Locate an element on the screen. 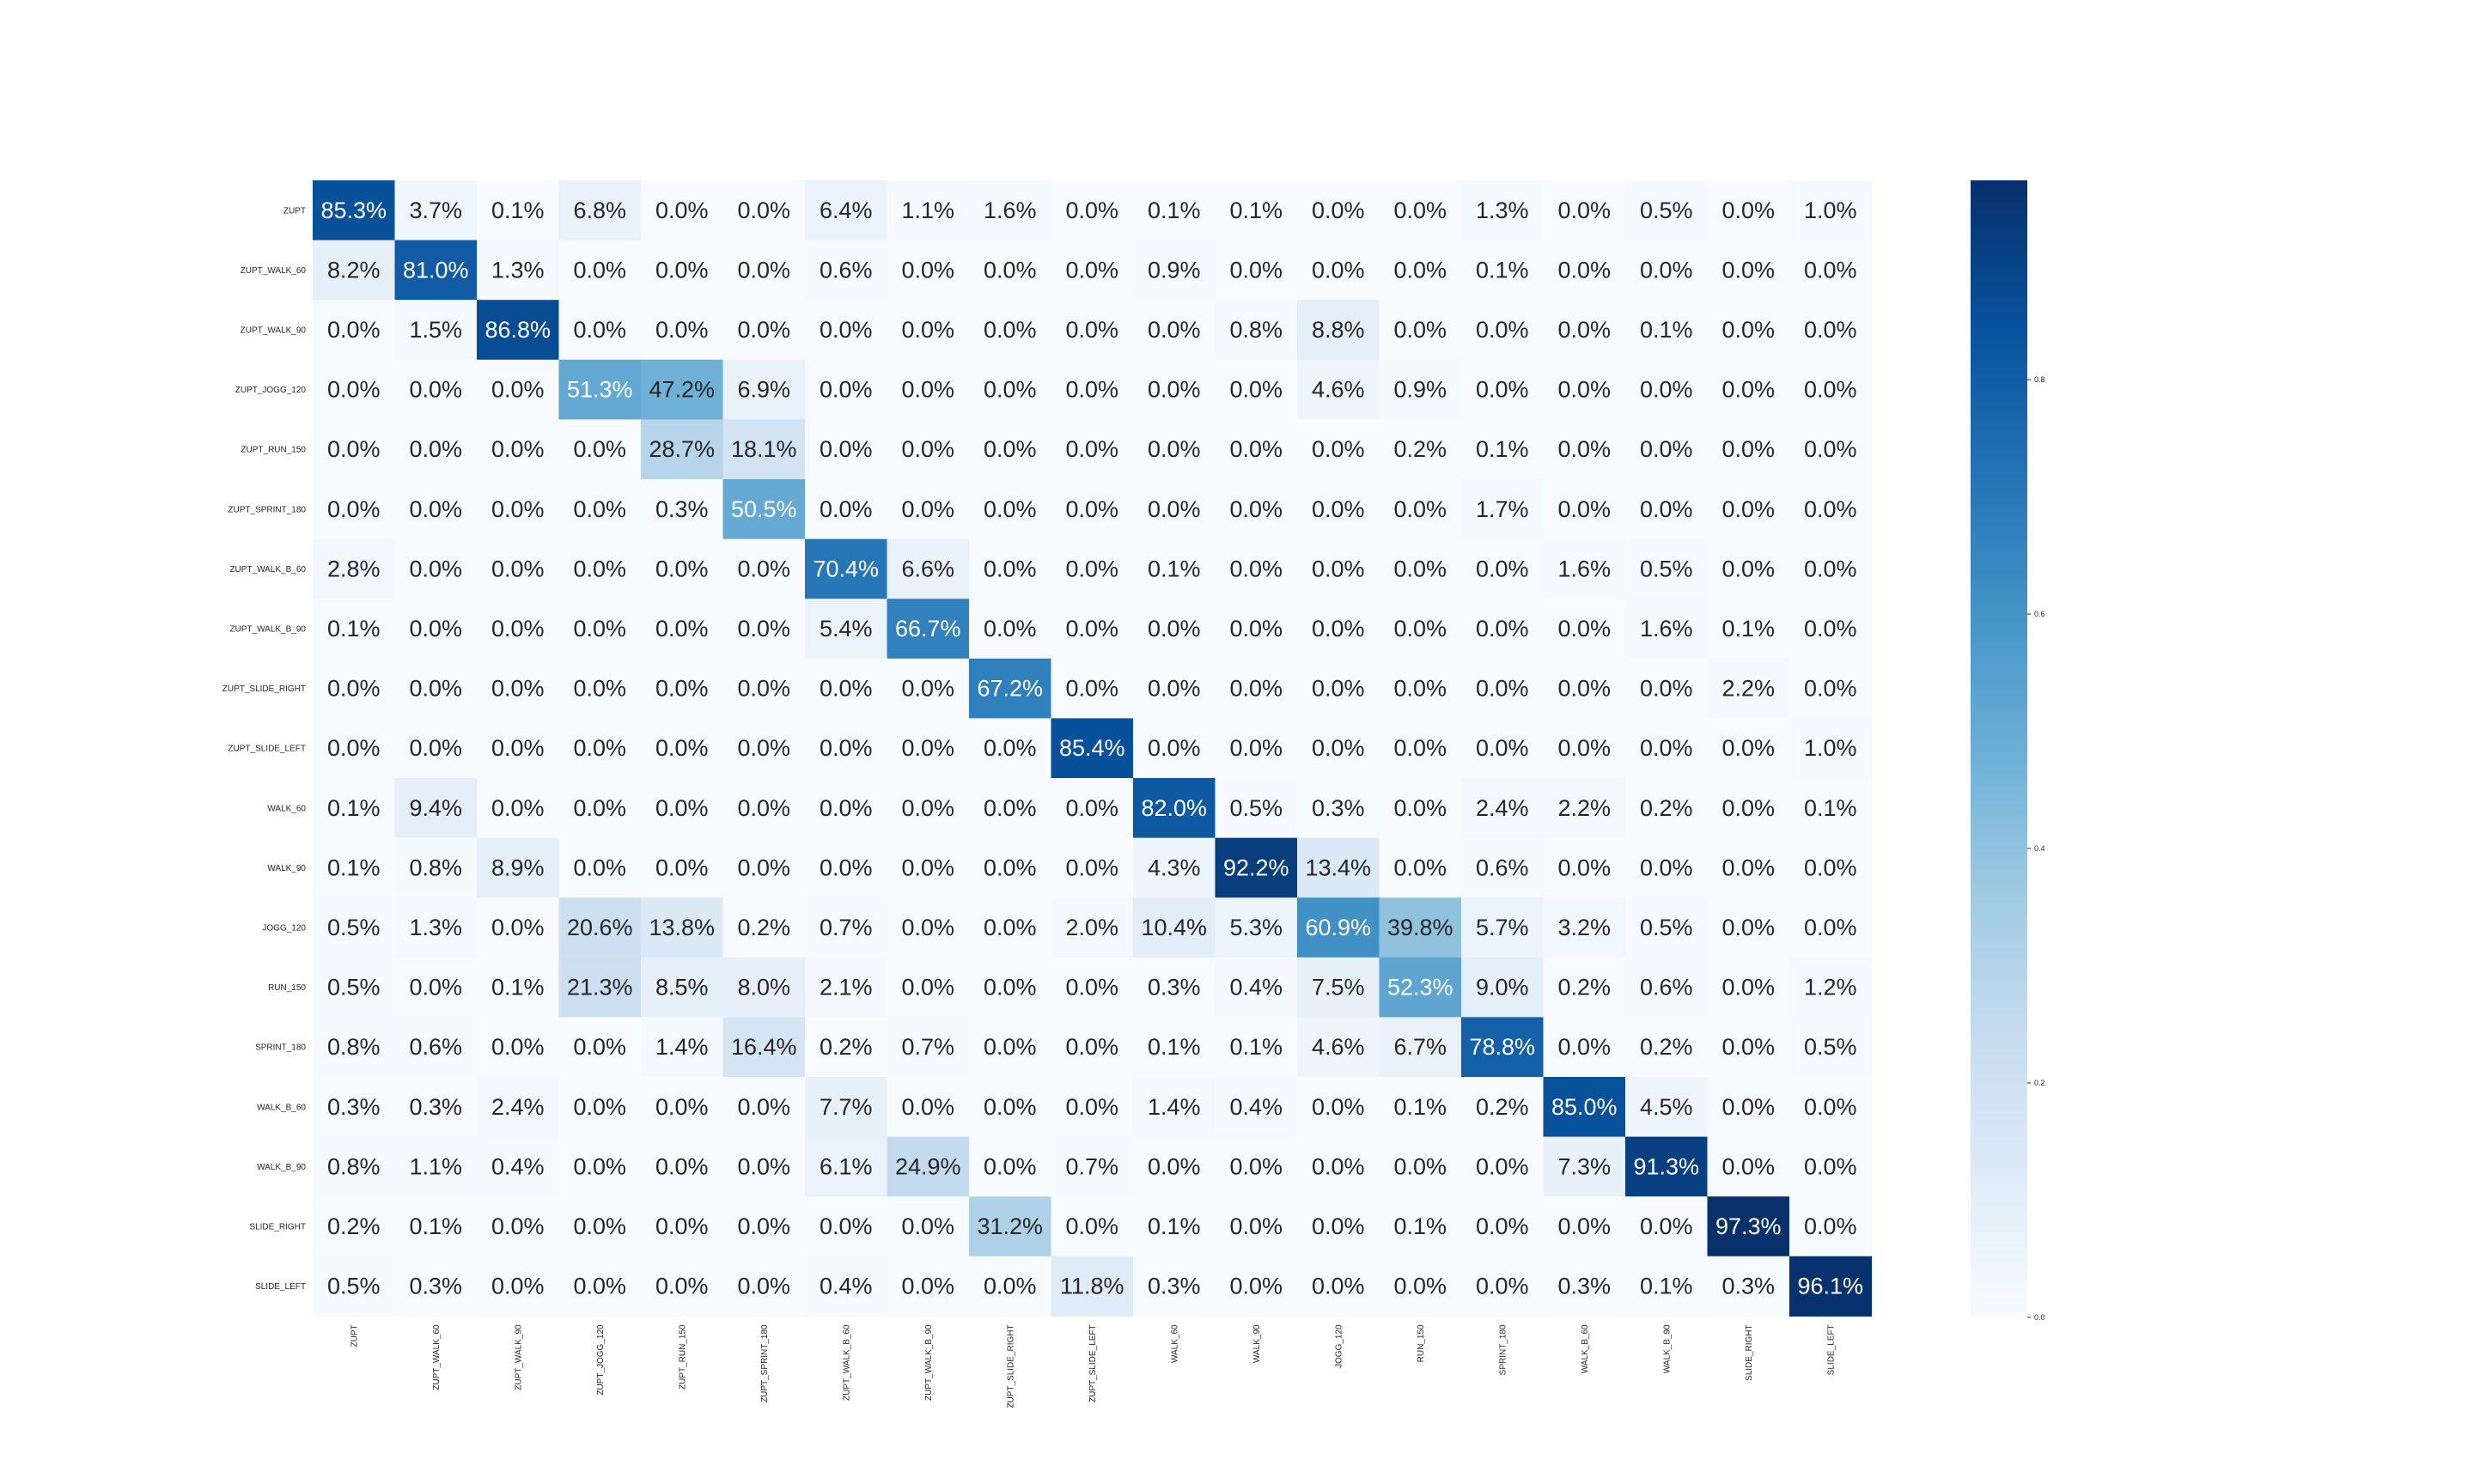 The width and height of the screenshot is (2474, 1484). x-tick-label: ZUPT_WALK_60 is located at coordinates (437, 1357).